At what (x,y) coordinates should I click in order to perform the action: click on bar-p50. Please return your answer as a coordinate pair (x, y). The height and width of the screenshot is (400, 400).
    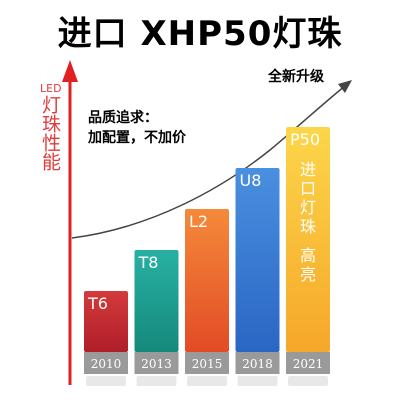
    Looking at the image, I should click on (308, 239).